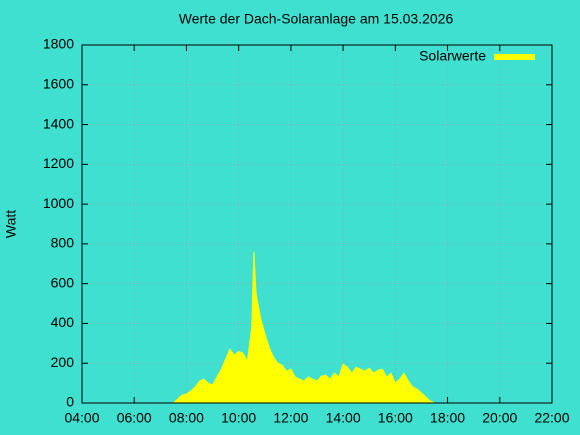 The height and width of the screenshot is (435, 580). I want to click on legend-swatch, so click(514, 57).